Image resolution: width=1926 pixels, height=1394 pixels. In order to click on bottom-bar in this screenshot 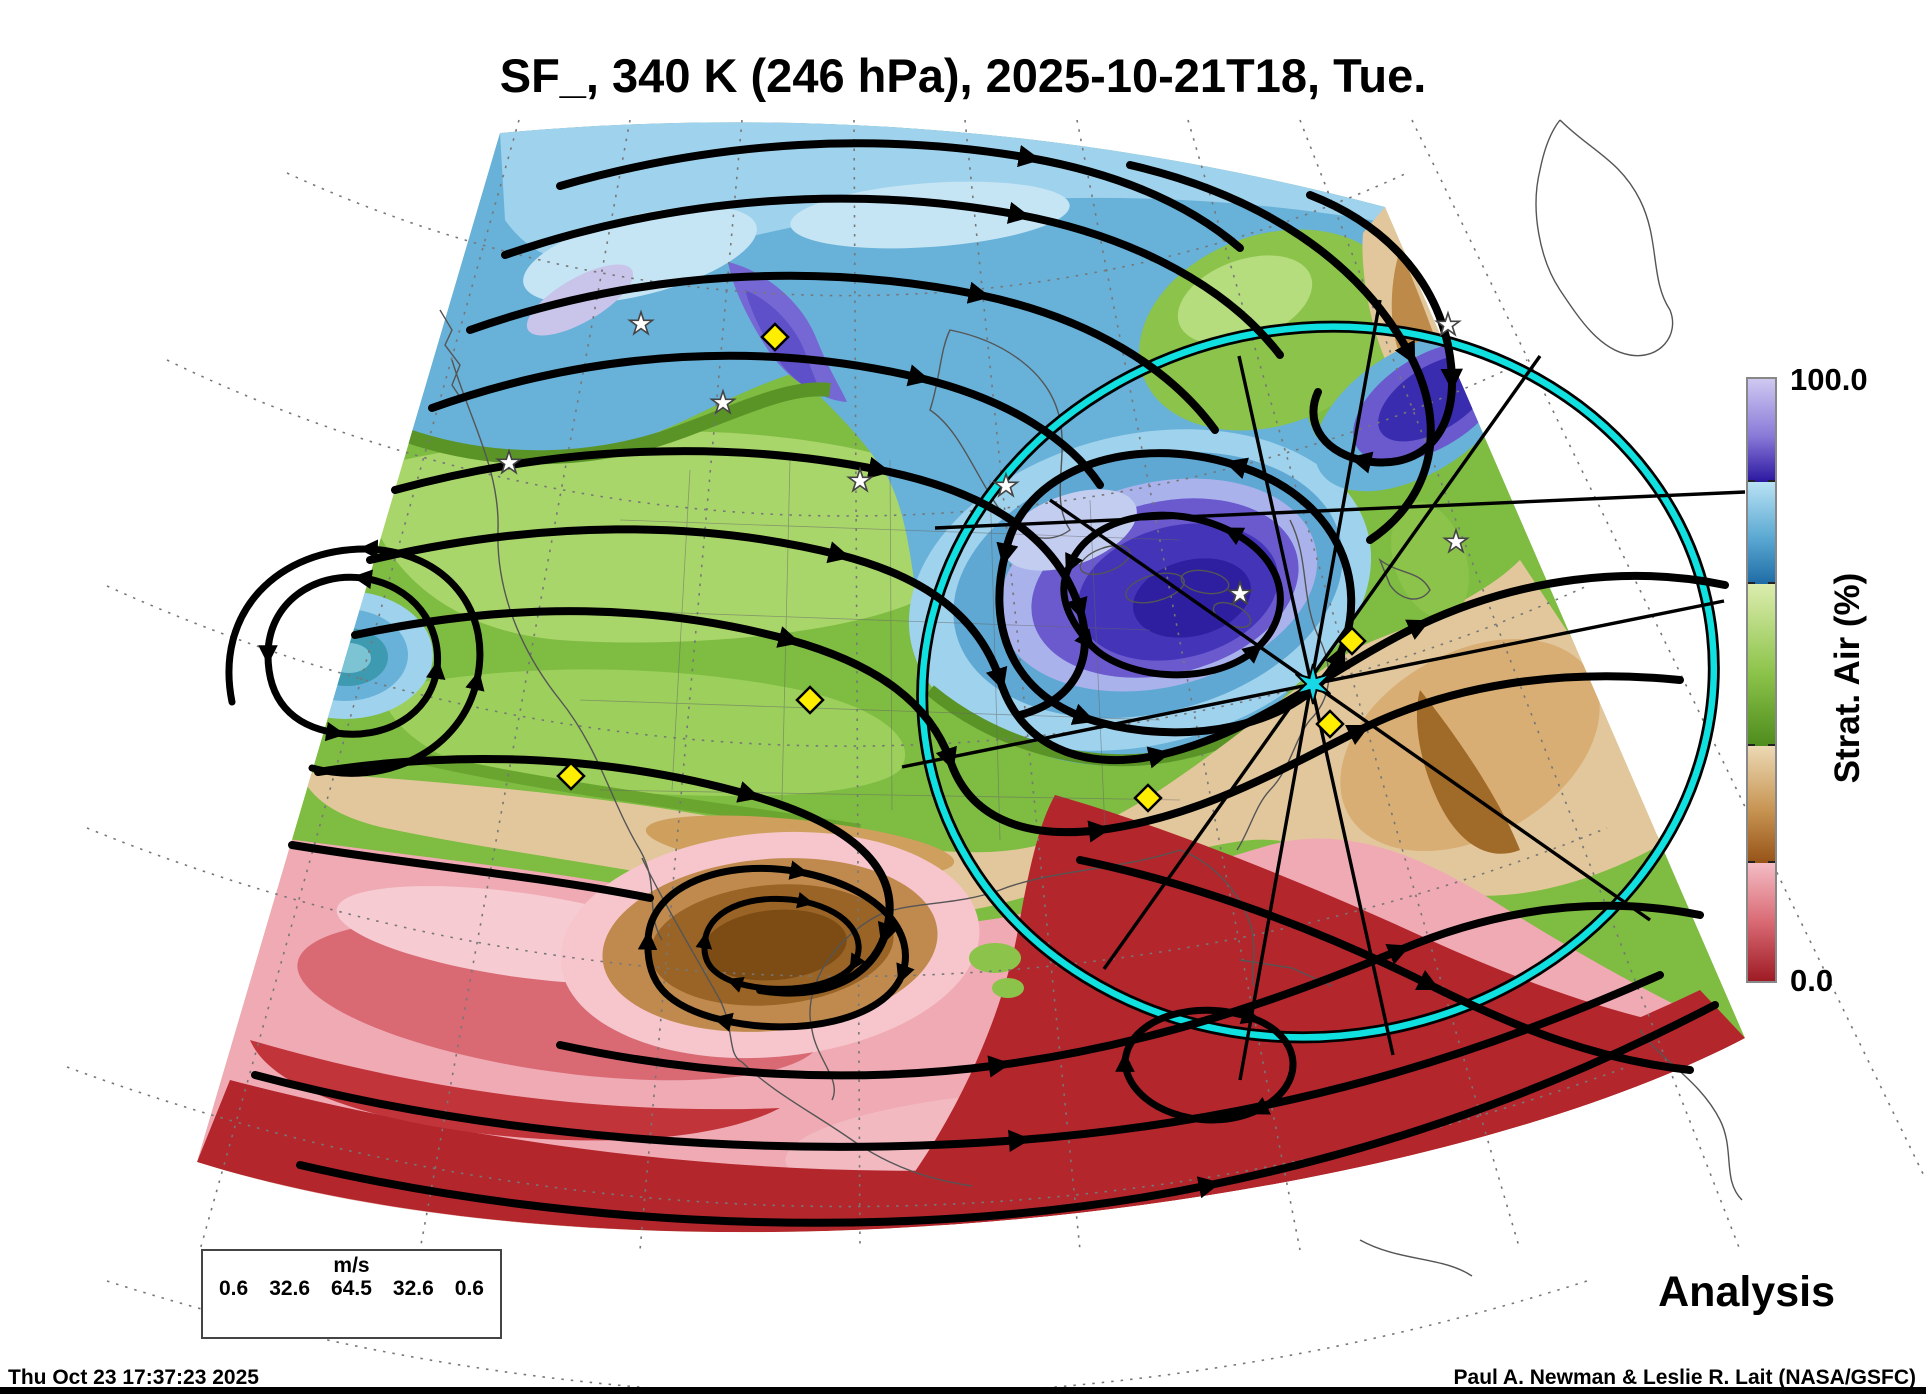, I will do `click(963, 1390)`.